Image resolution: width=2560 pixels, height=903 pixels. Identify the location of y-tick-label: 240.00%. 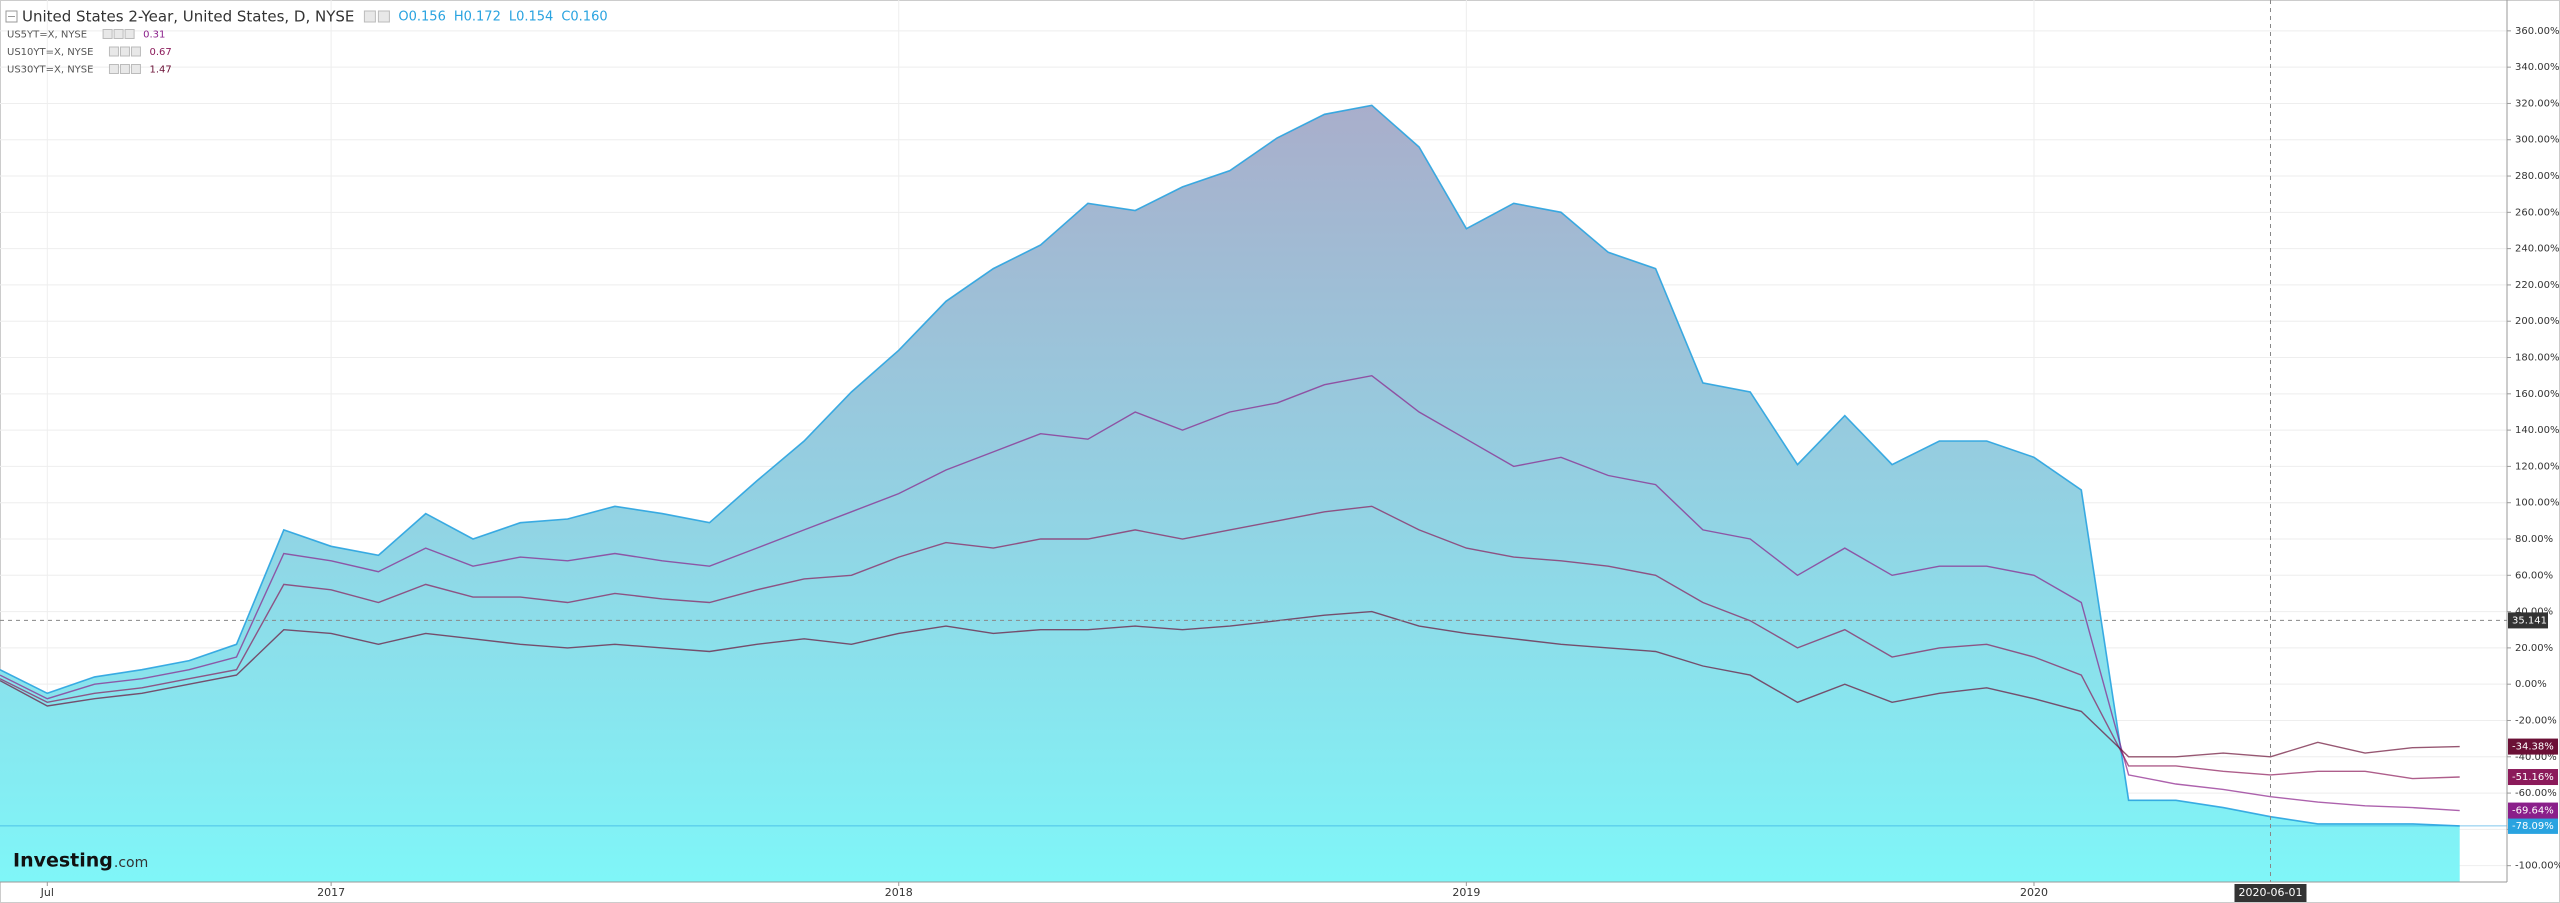
(2537, 249).